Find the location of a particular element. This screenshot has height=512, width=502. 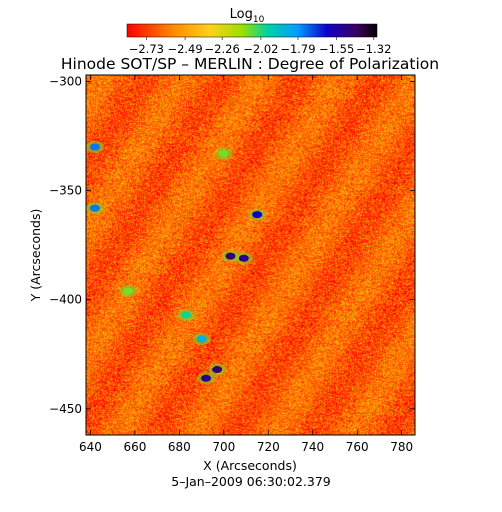

x-tick-label: 780 is located at coordinates (401, 447).